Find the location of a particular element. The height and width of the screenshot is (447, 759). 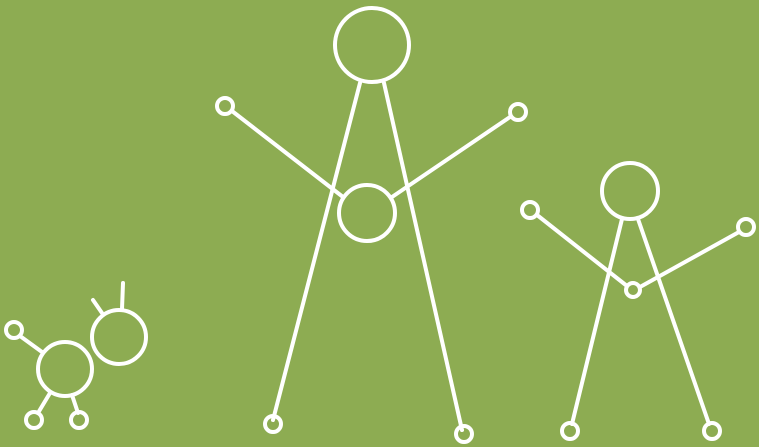

large-figure-head is located at coordinates (372, 45).